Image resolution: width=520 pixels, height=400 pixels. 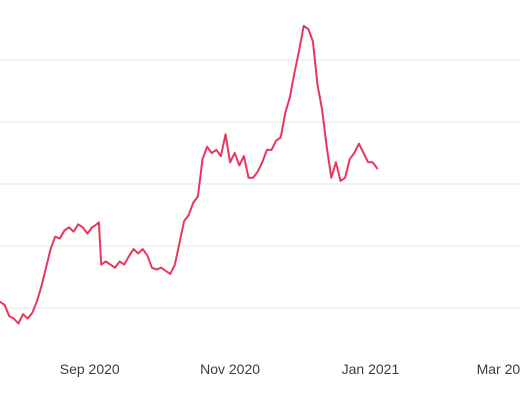 What do you see at coordinates (371, 369) in the screenshot?
I see `x-tick-label: Jan 2021` at bounding box center [371, 369].